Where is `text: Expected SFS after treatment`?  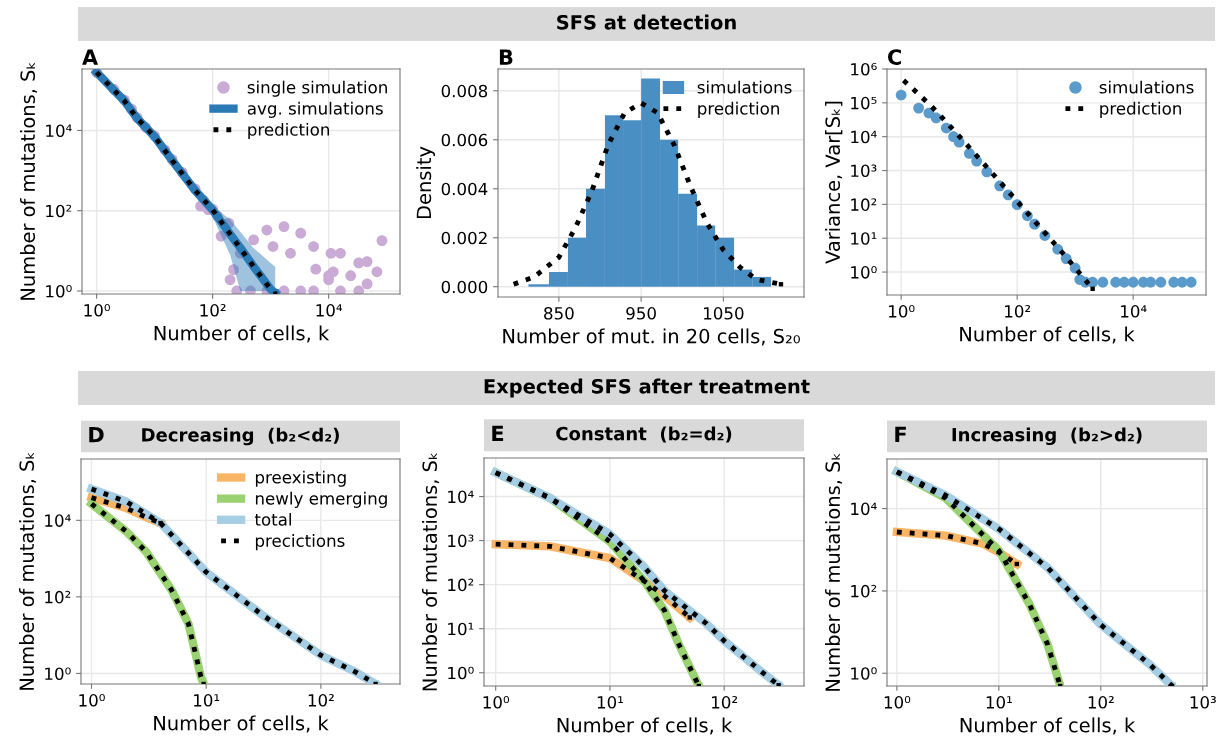 text: Expected SFS after treatment is located at coordinates (647, 388).